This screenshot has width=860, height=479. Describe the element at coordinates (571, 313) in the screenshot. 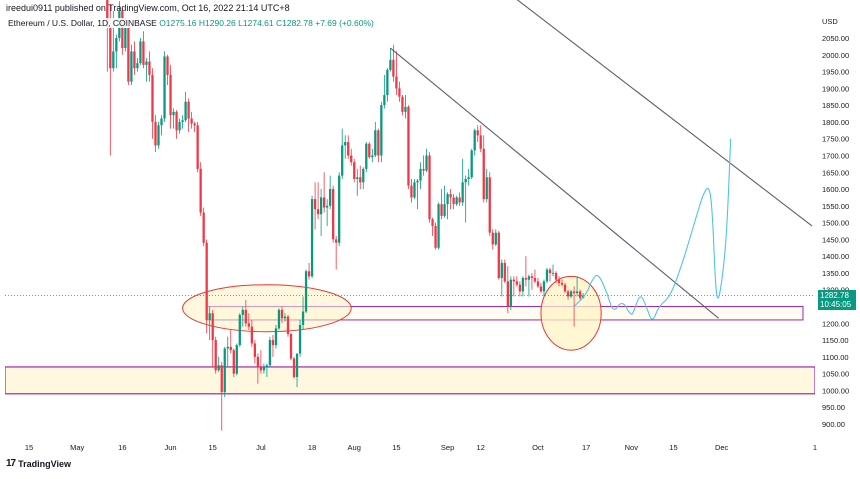

I see `circle-annotation-right` at that location.